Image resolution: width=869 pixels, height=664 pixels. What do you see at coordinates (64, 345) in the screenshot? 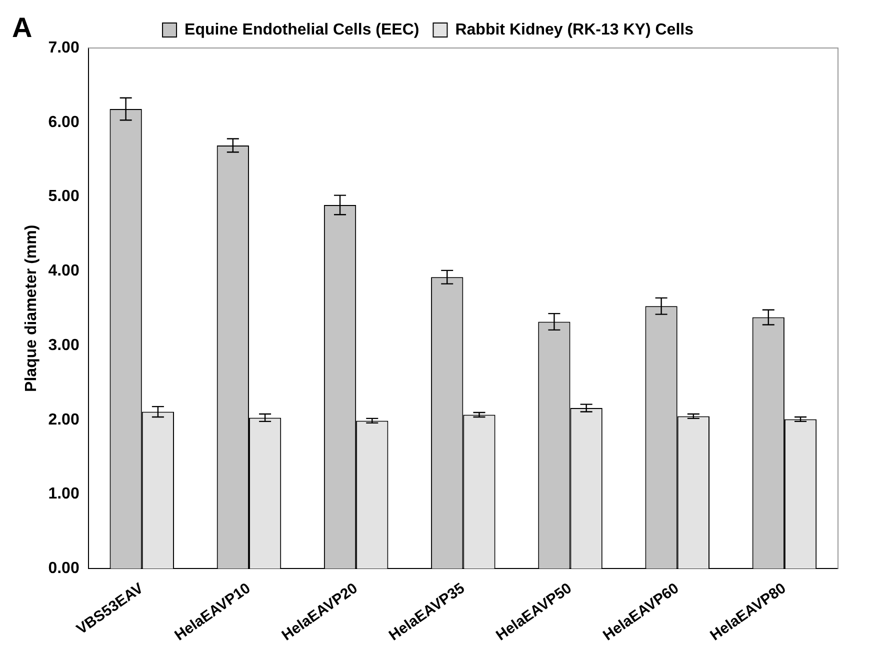
I see `y-tick-label: 3.00` at bounding box center [64, 345].